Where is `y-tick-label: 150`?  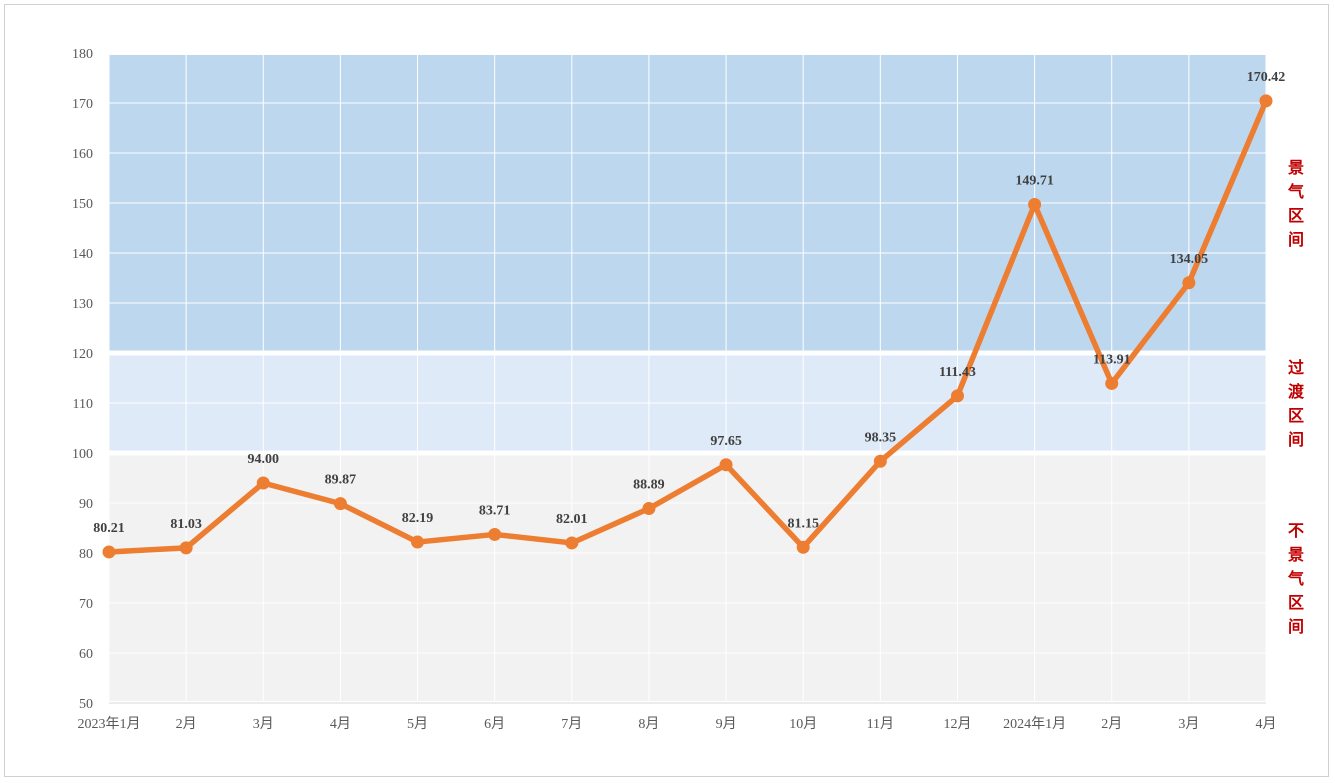 y-tick-label: 150 is located at coordinates (82, 204).